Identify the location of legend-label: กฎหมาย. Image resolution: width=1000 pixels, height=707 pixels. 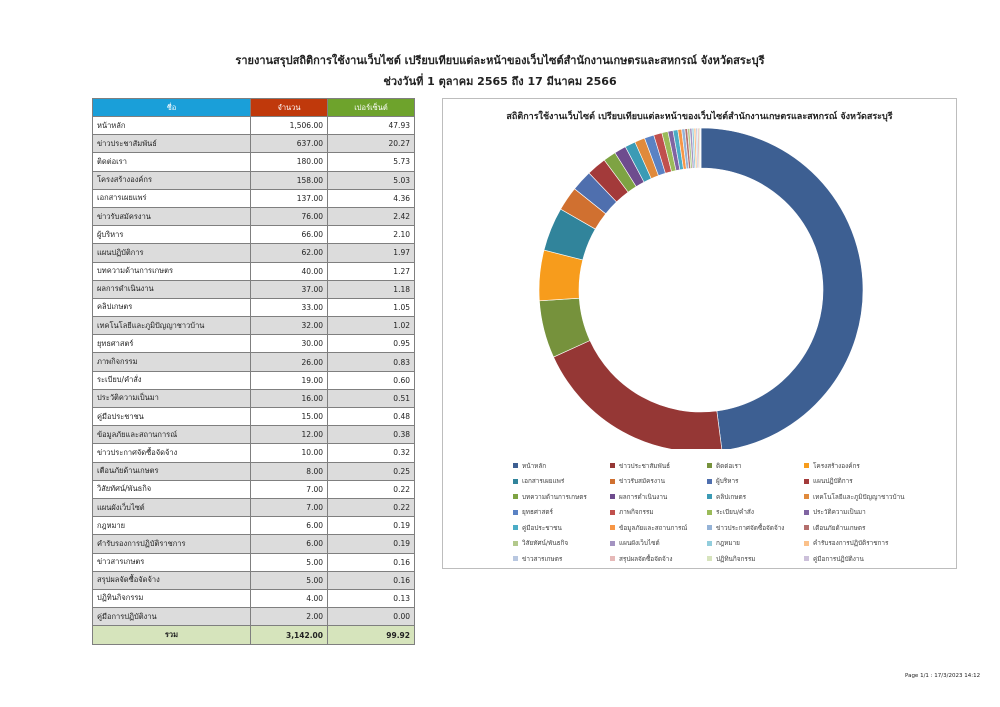
(728, 543).